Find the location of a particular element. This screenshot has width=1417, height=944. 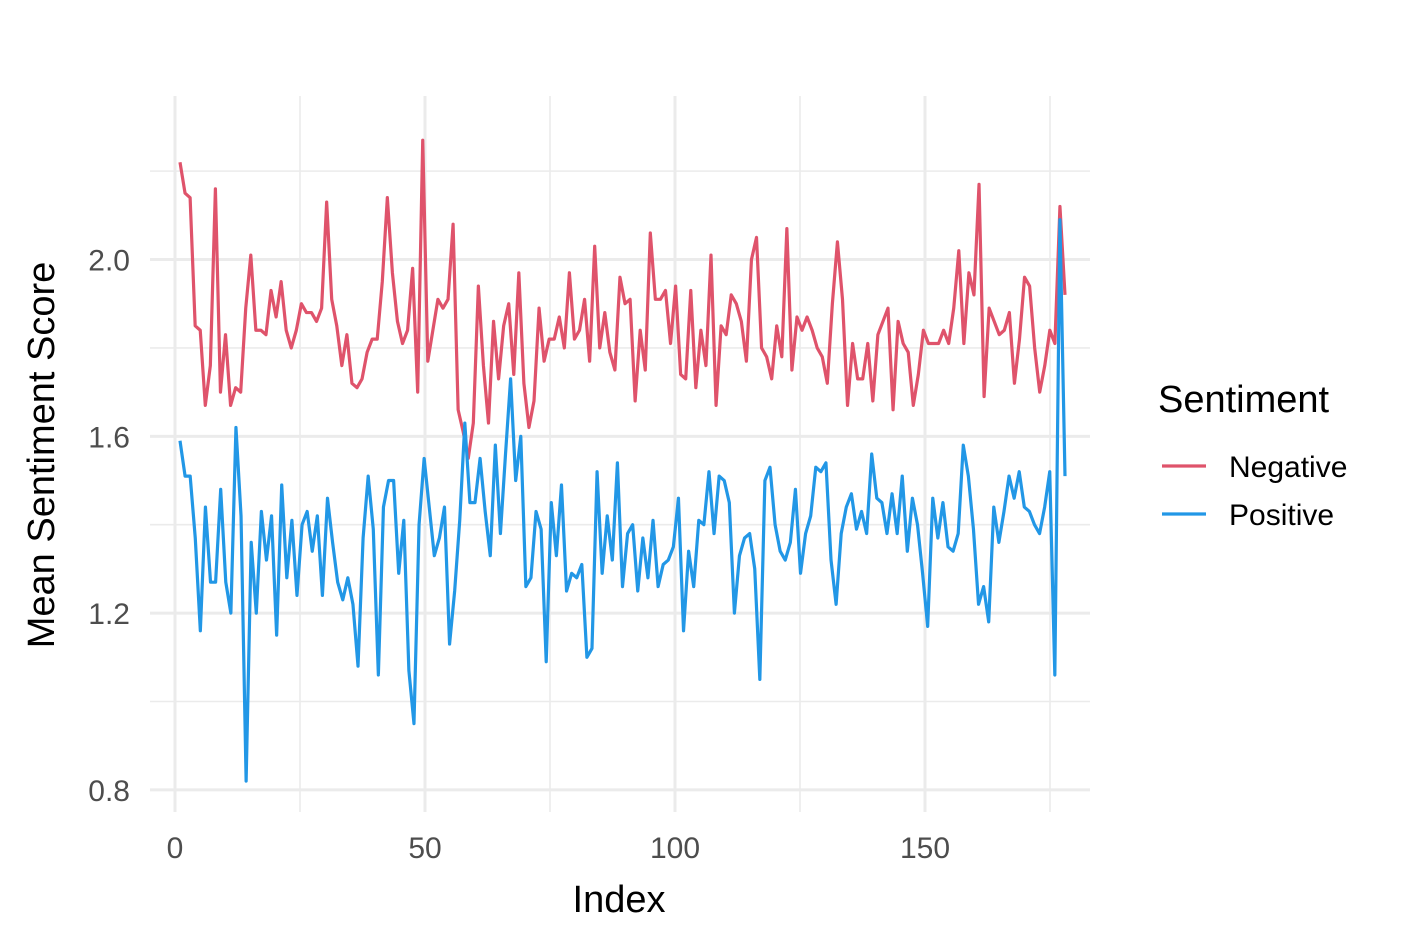

legend: Sentiment Negative Positive is located at coordinates (1252, 455).